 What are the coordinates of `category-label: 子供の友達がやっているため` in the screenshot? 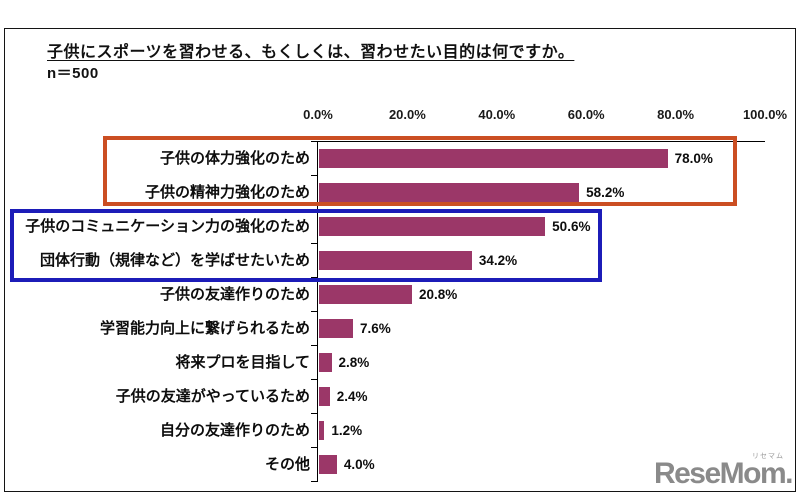 It's located at (212, 396).